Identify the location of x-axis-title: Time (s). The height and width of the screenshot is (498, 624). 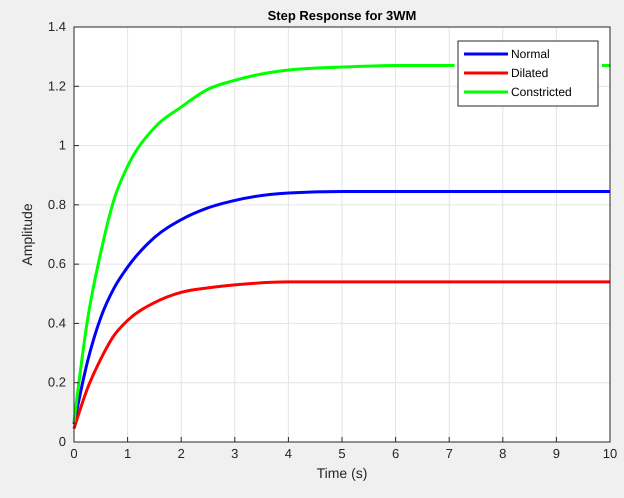
(342, 473).